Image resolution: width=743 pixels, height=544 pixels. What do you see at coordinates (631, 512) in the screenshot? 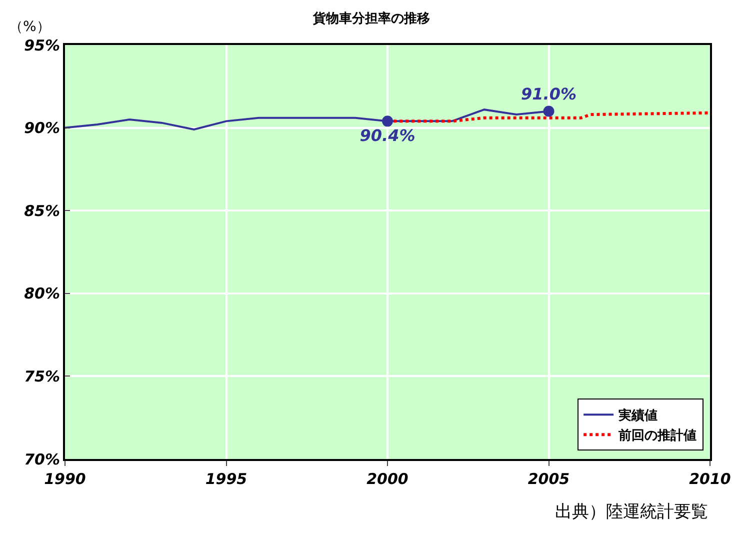
I see `source-note: 出典）陸運統計要覧` at bounding box center [631, 512].